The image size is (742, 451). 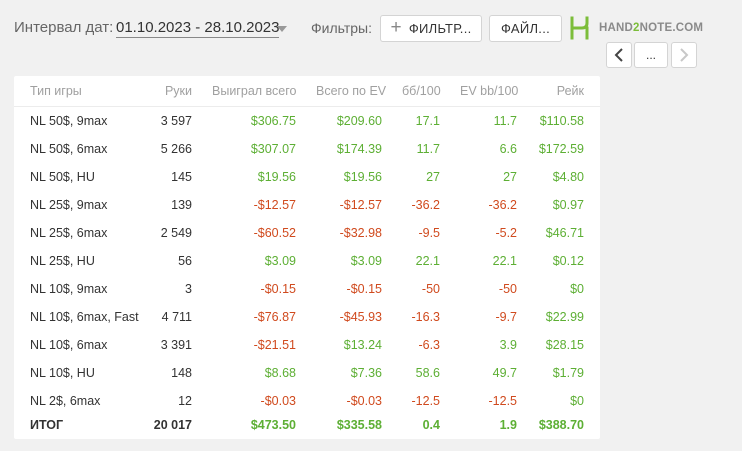 I want to click on bb100-cell: -50, so click(x=430, y=289).